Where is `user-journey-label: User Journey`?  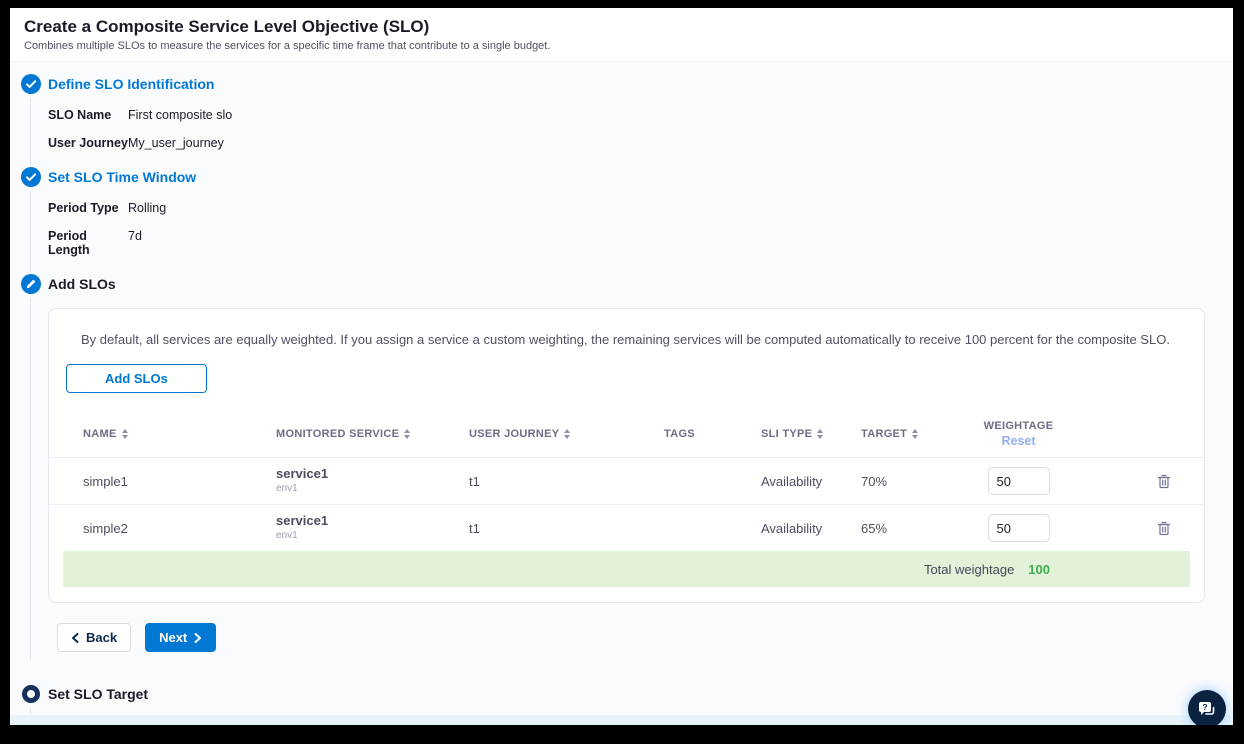 user-journey-label: User Journey is located at coordinates (88, 143).